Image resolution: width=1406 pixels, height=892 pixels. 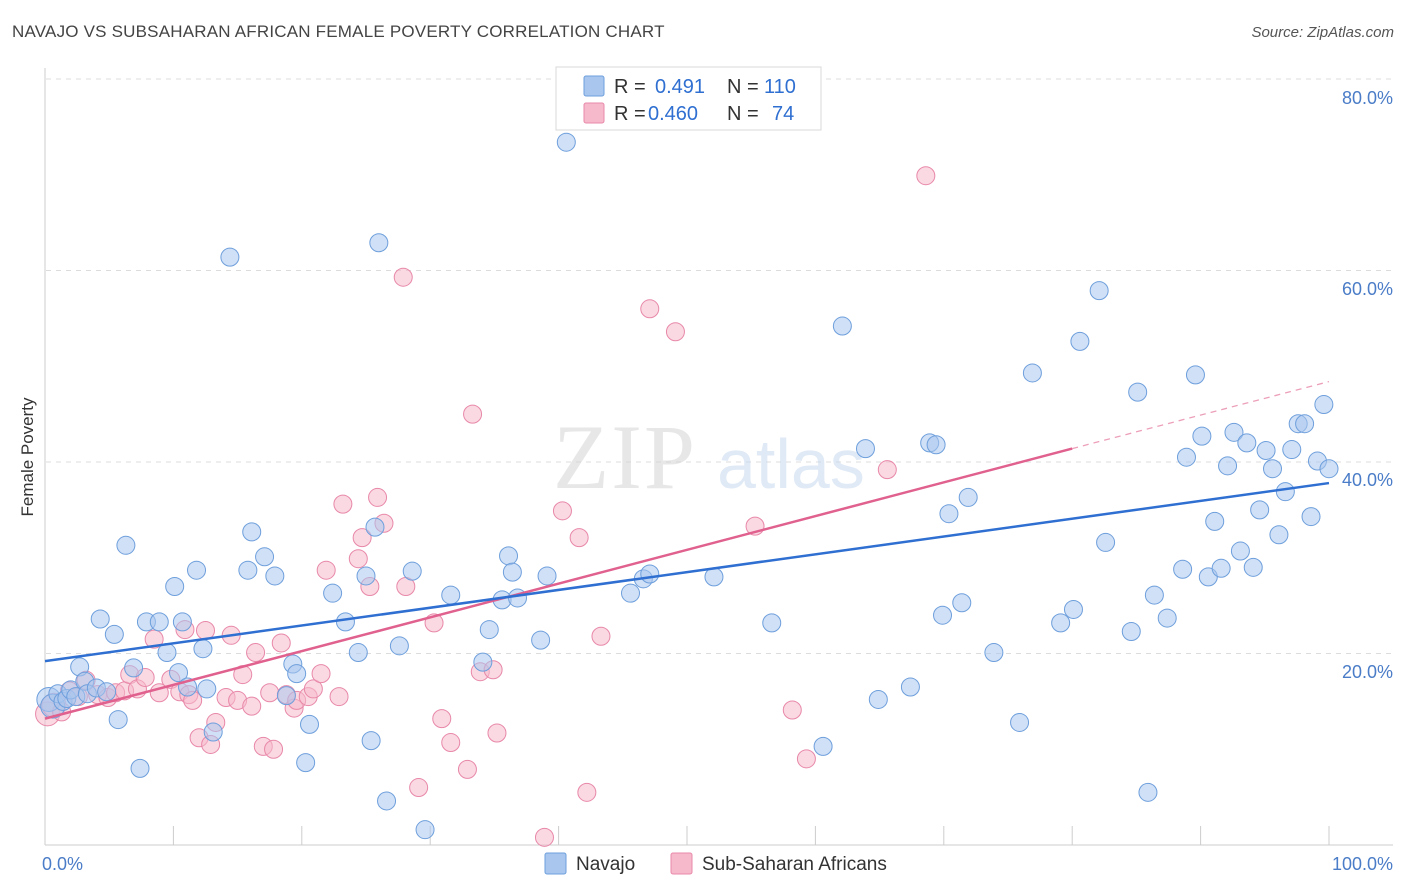 I want to click on legend-swatch-navajo, so click(x=594, y=86).